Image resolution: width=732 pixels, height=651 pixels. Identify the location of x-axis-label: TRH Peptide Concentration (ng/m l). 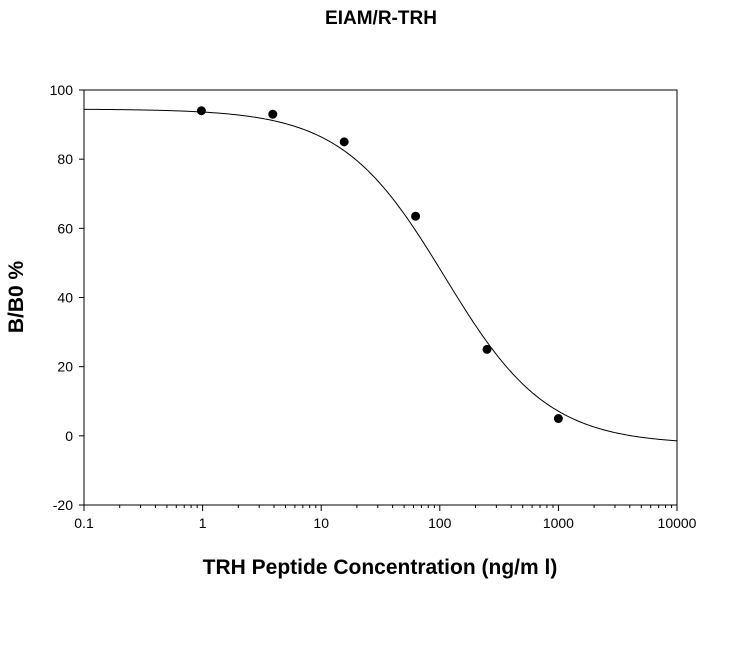
(380, 567).